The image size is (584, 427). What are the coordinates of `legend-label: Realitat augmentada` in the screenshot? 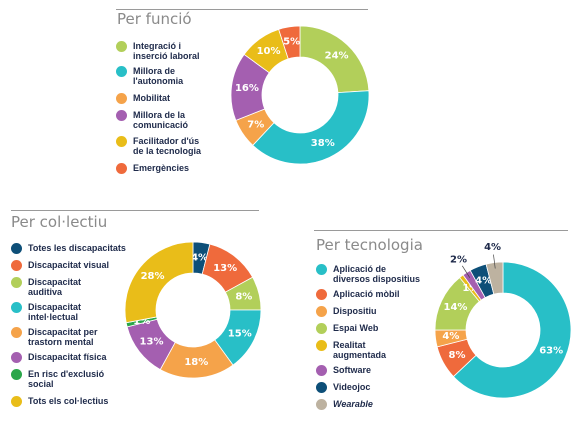 It's located at (360, 350).